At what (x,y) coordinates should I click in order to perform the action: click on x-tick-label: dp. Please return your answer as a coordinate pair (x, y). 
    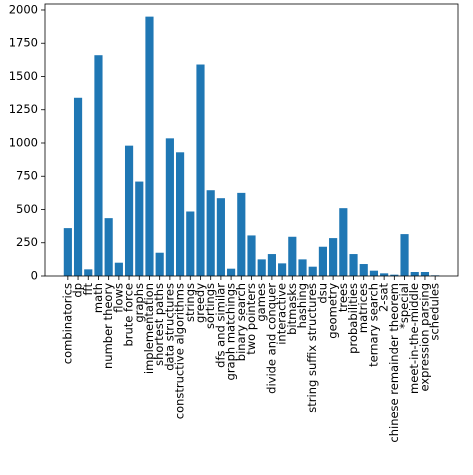
    Looking at the image, I should click on (78, 290).